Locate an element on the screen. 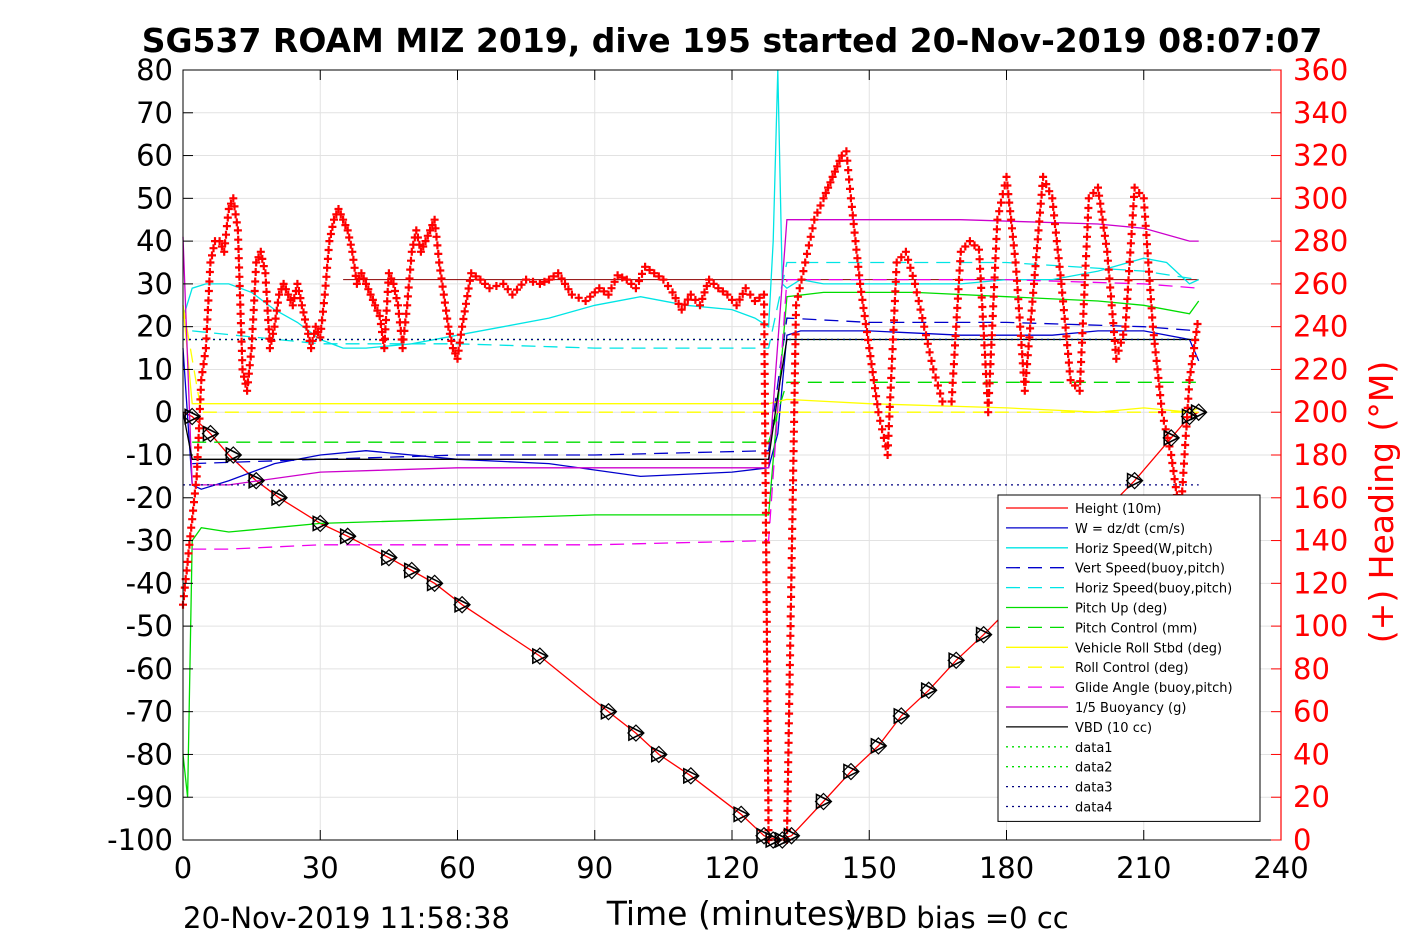 This screenshot has height=945, width=1417. legend-label: Glide Angle (buoy,pitch) is located at coordinates (1154, 688).